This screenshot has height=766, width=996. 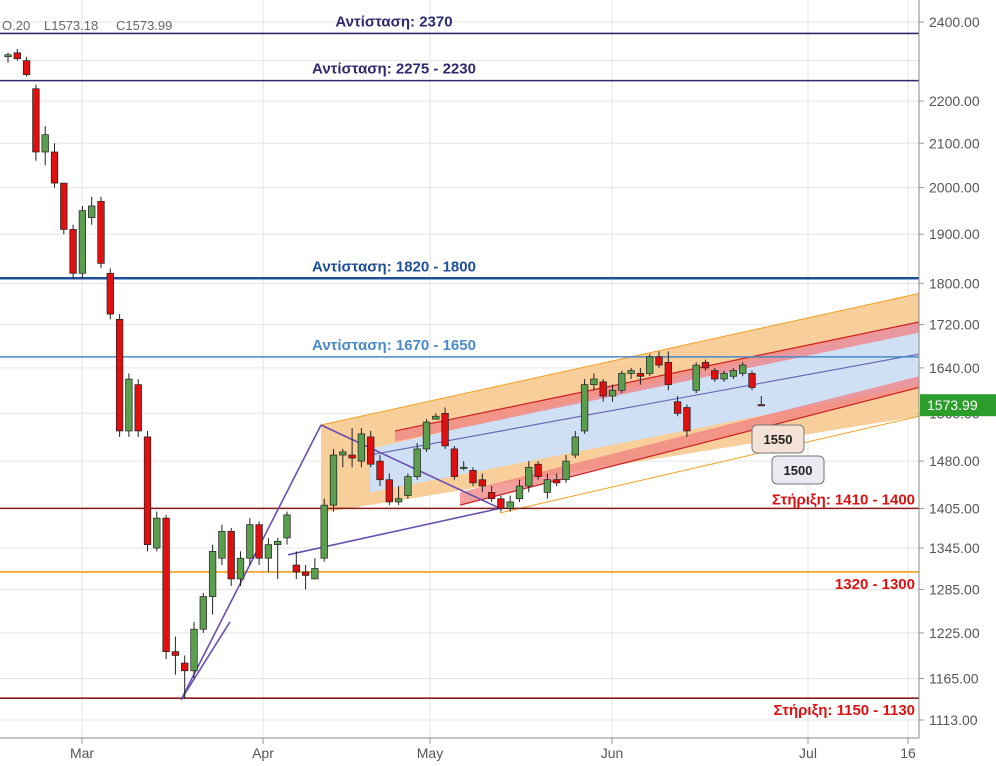 What do you see at coordinates (954, 22) in the screenshot?
I see `y-tick-label: 2400.00` at bounding box center [954, 22].